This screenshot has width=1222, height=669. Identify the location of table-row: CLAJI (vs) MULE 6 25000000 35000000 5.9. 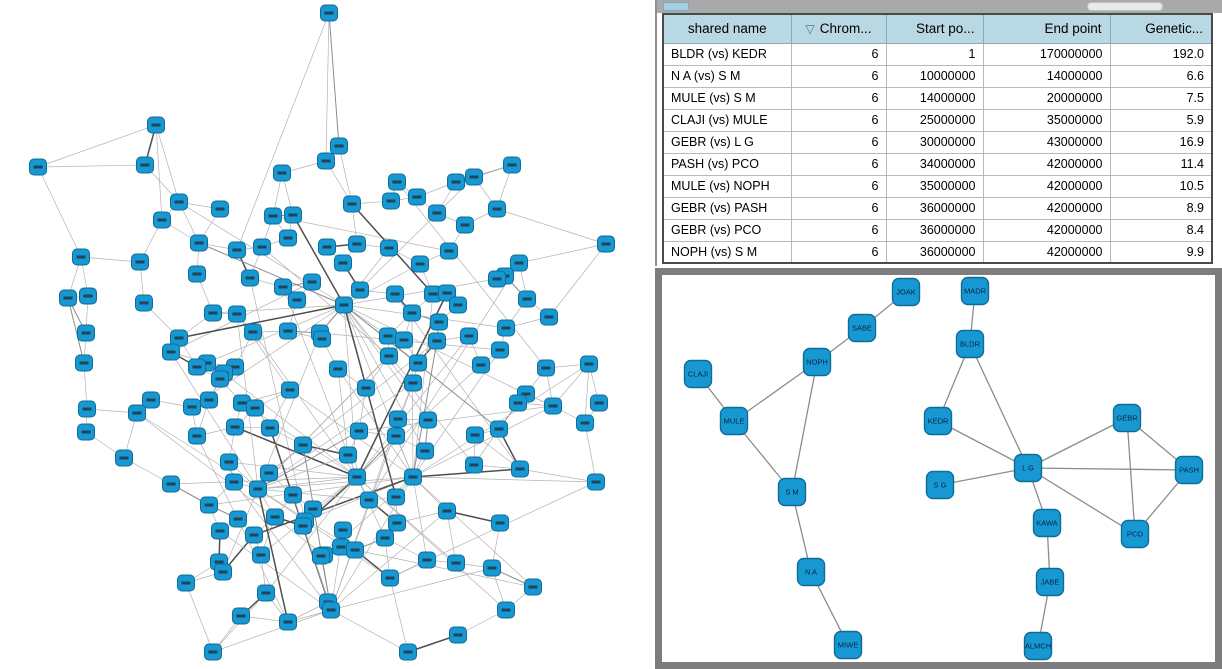
(938, 120).